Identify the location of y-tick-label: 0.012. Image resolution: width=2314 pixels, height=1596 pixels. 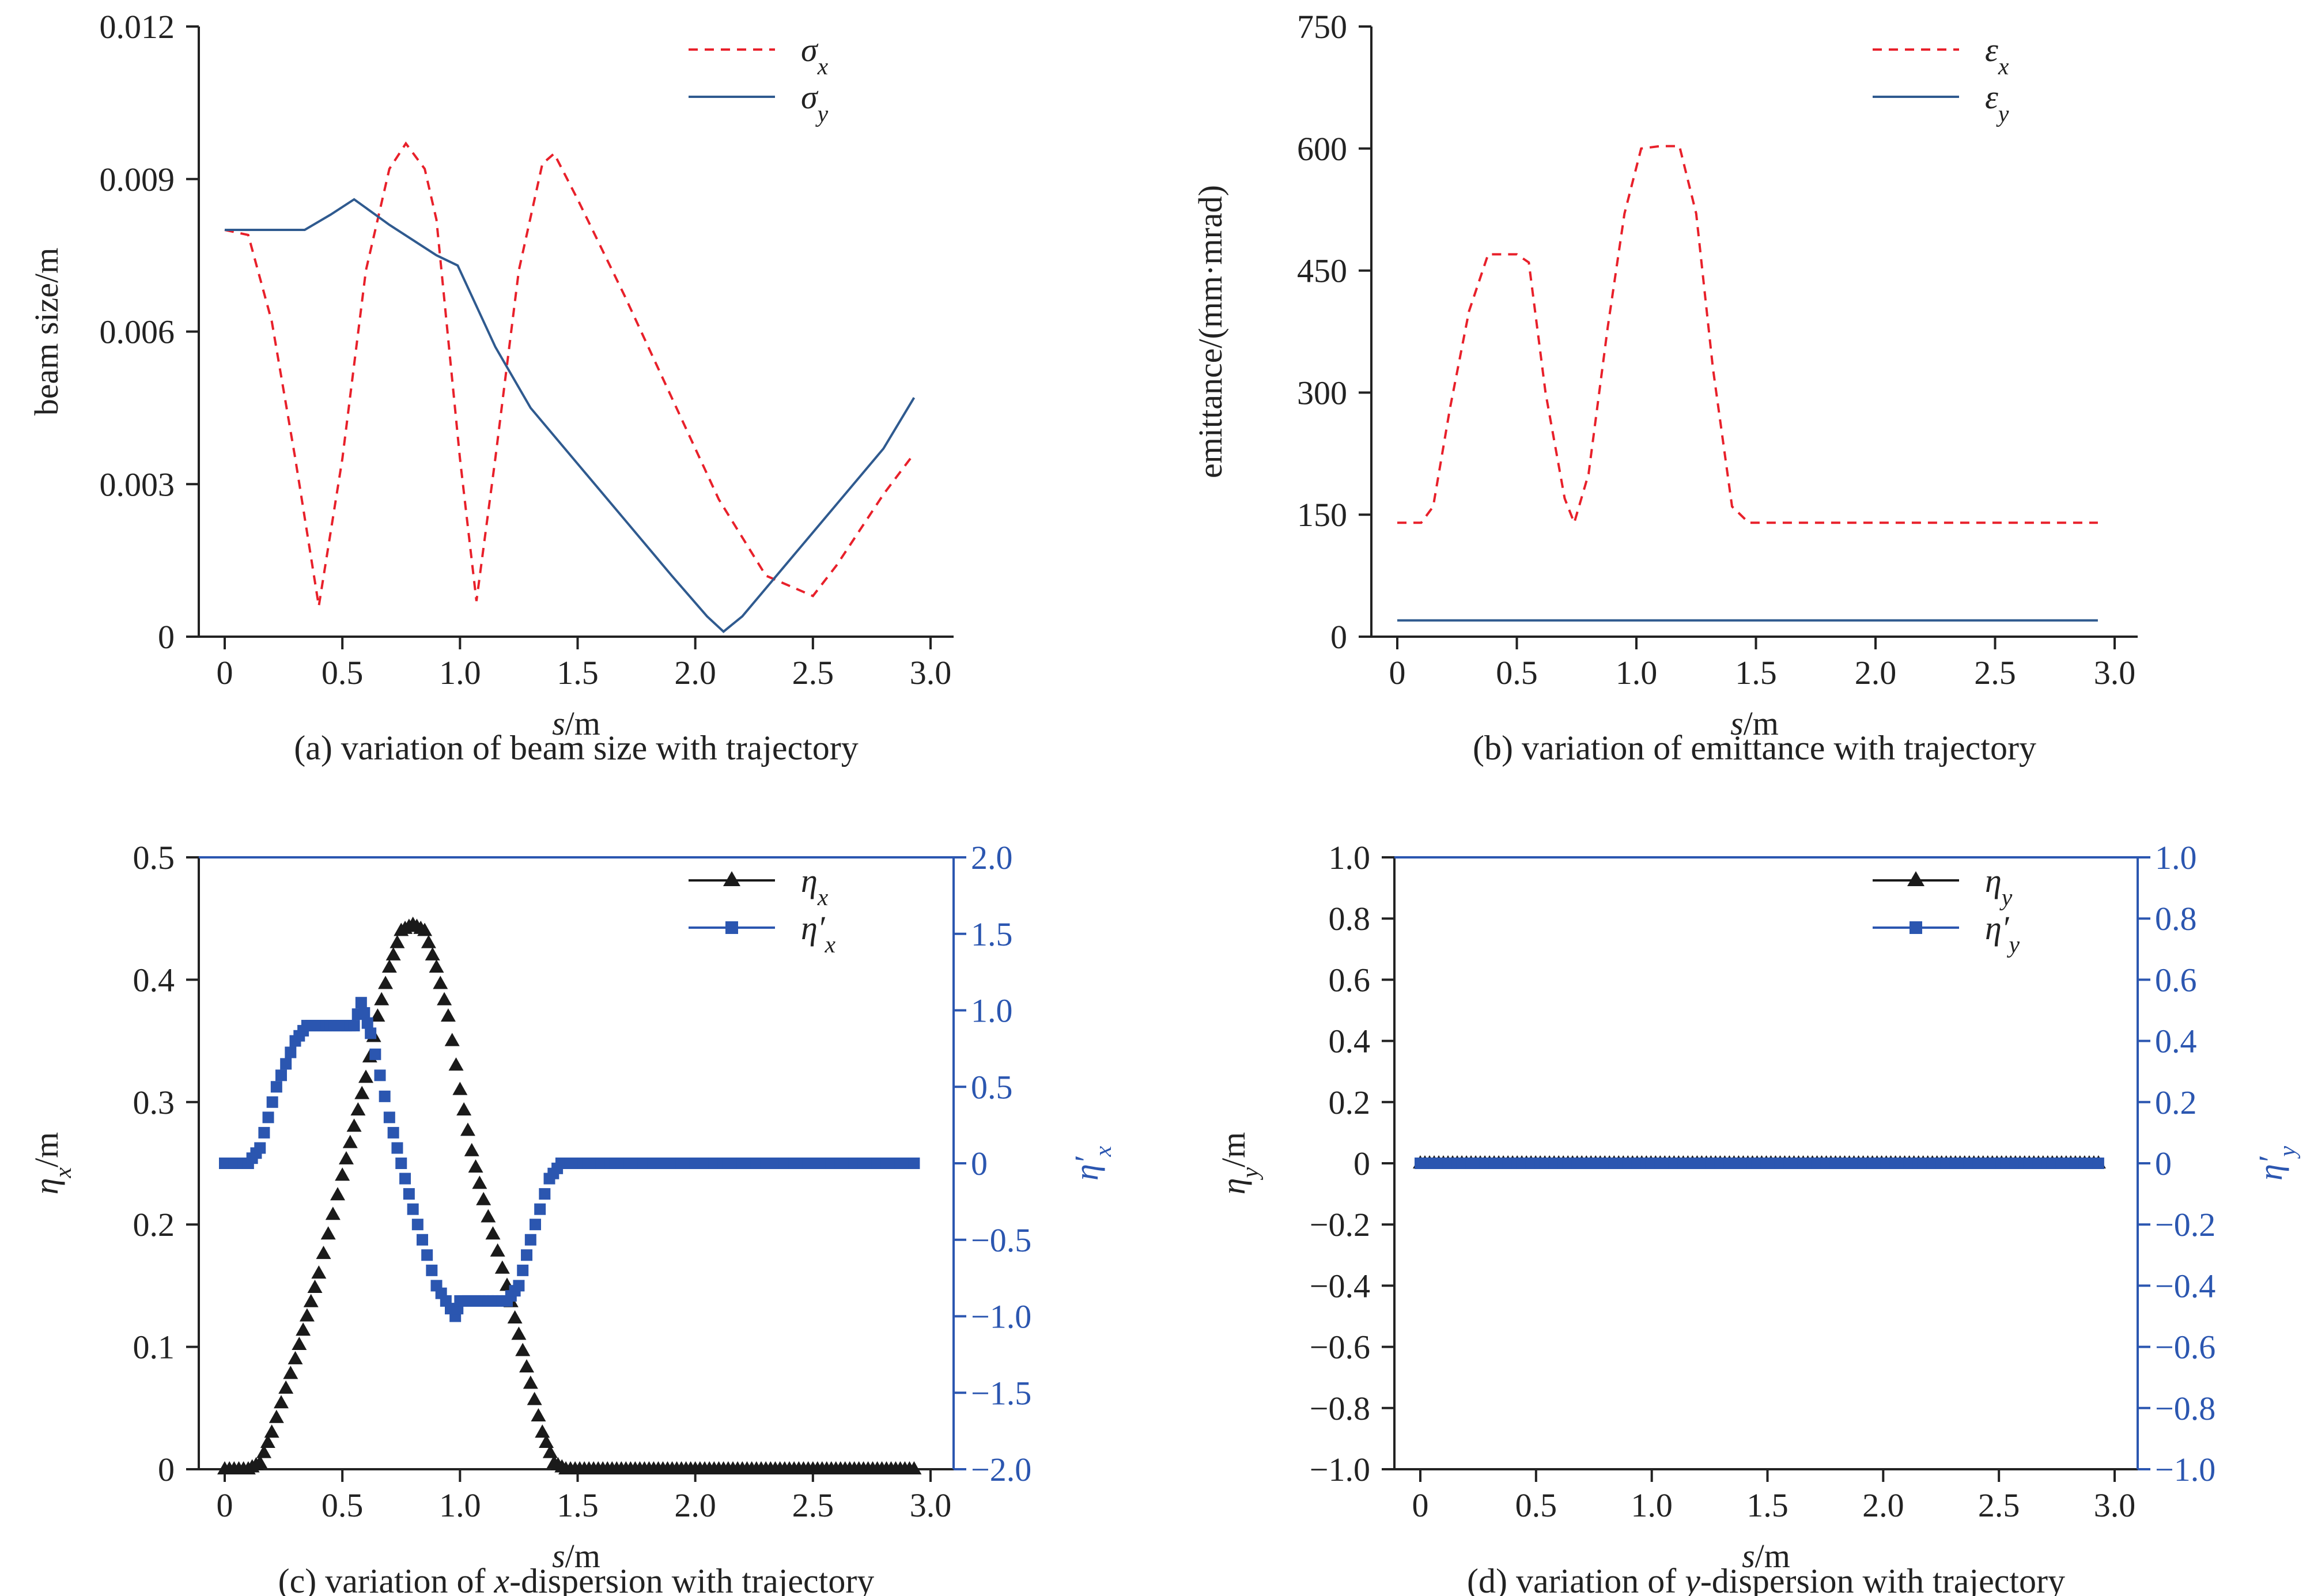
(138, 27).